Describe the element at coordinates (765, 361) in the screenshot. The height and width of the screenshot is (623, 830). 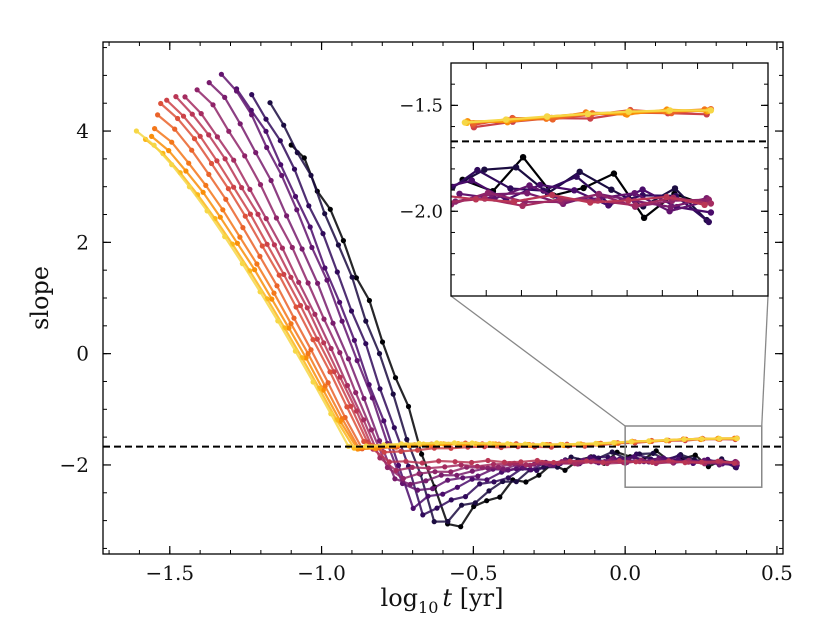
I see `zoom-connector-right` at that location.